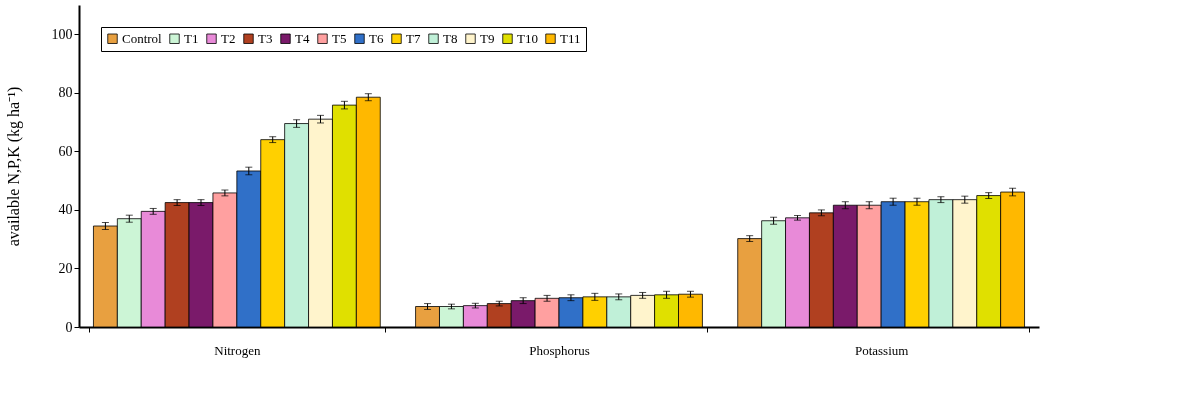 The width and height of the screenshot is (1179, 404). Describe the element at coordinates (65, 268) in the screenshot. I see `y-tick-label: 20` at that location.